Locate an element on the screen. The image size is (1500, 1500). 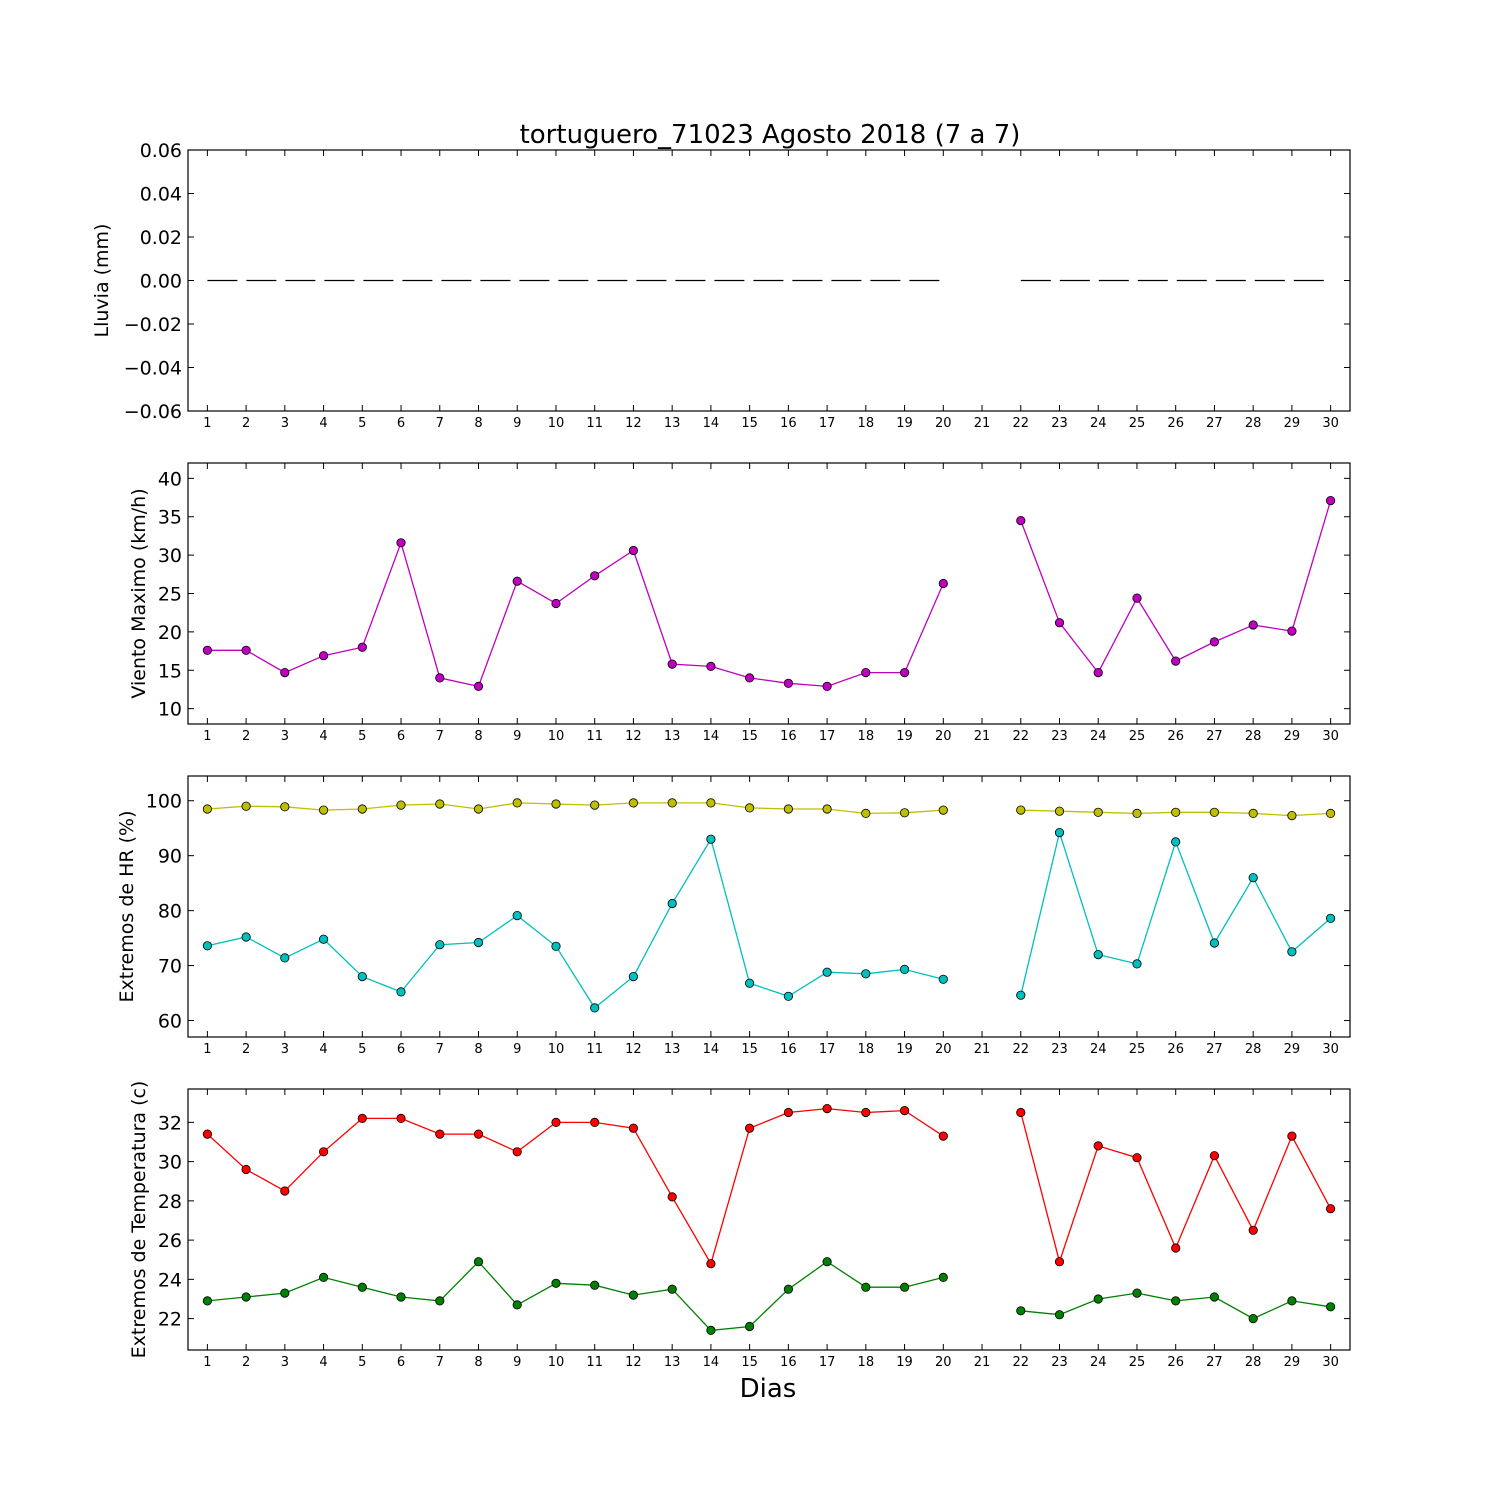
y-tick-label: 30 is located at coordinates (170, 1163).